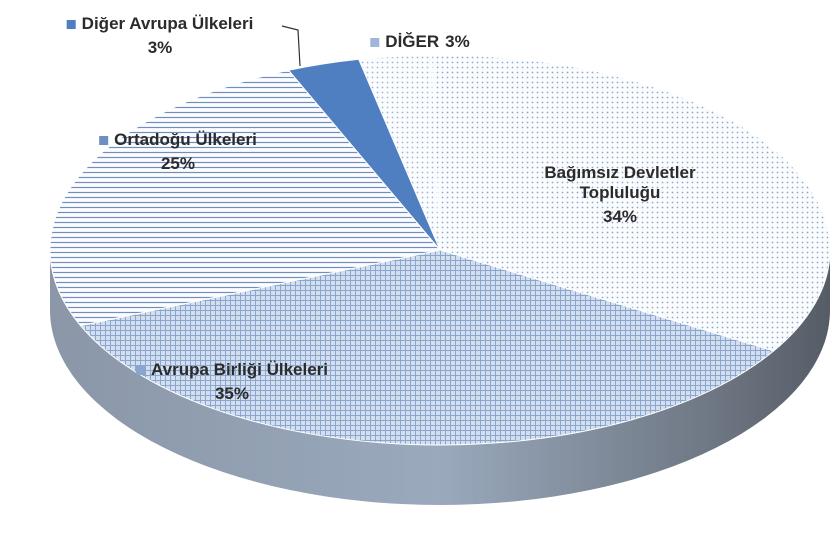  Describe the element at coordinates (620, 216) in the screenshot. I see `value-label: 34%` at that location.